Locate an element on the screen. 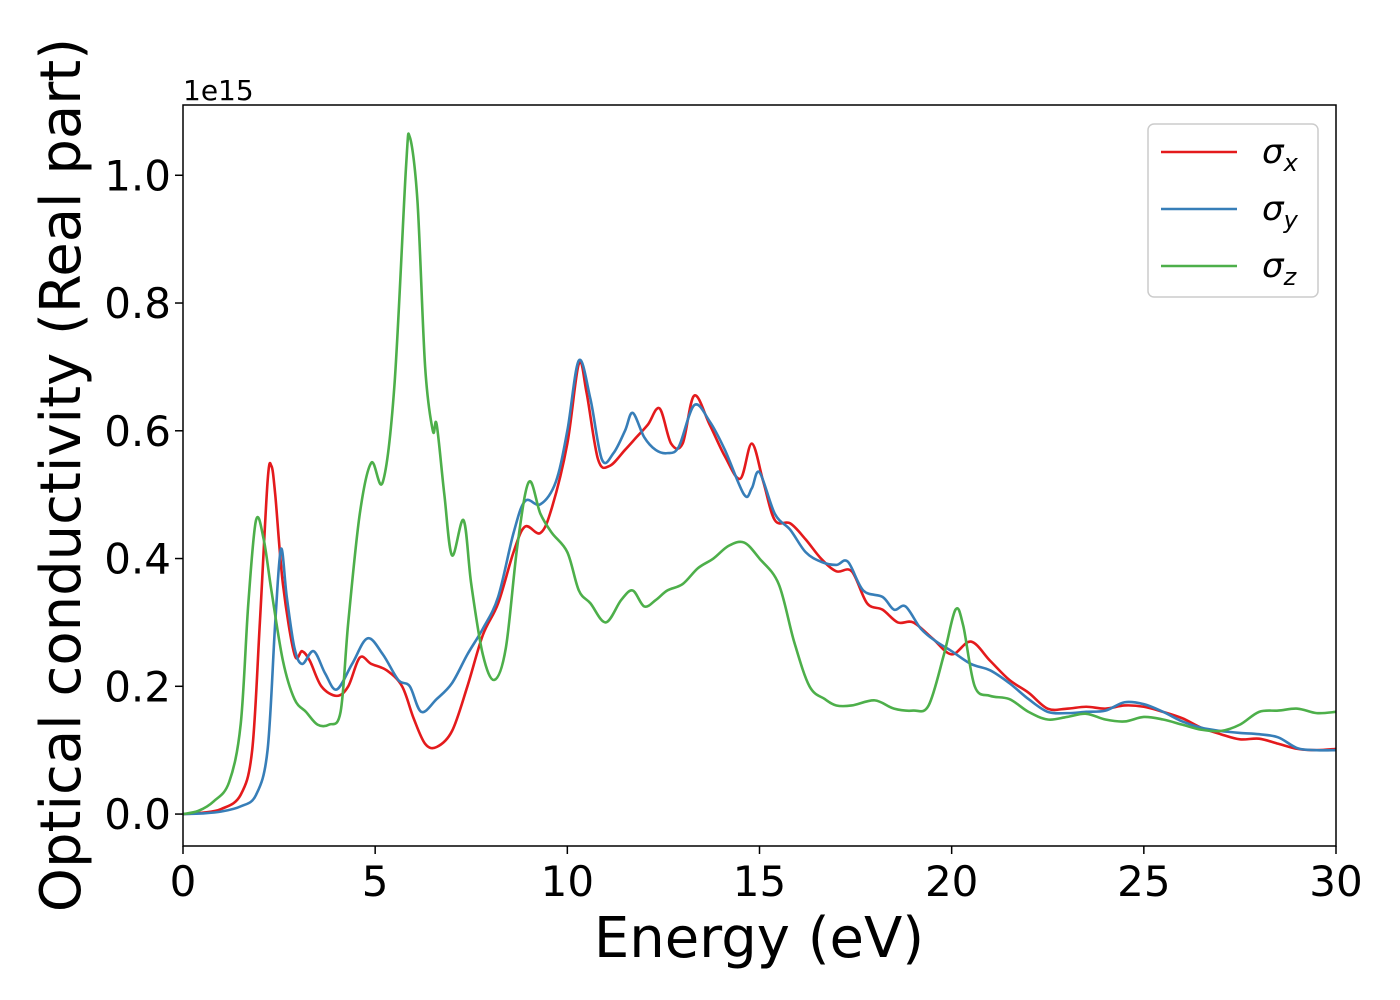 The height and width of the screenshot is (1000, 1400). y-tick-label: 0.8 is located at coordinates (137, 303).